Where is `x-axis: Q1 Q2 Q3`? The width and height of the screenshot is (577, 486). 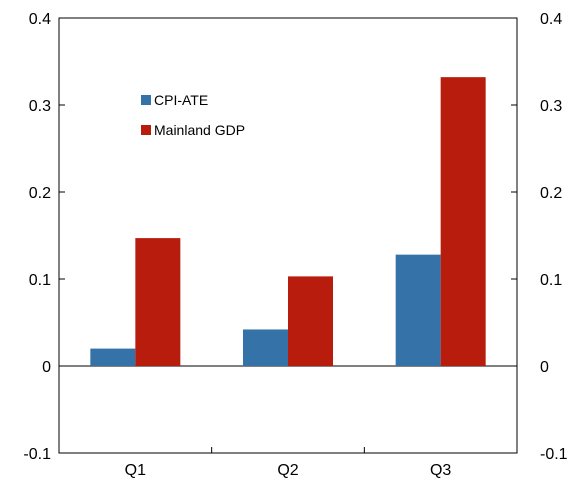 x-axis: Q1 Q2 Q3 is located at coordinates (288, 463).